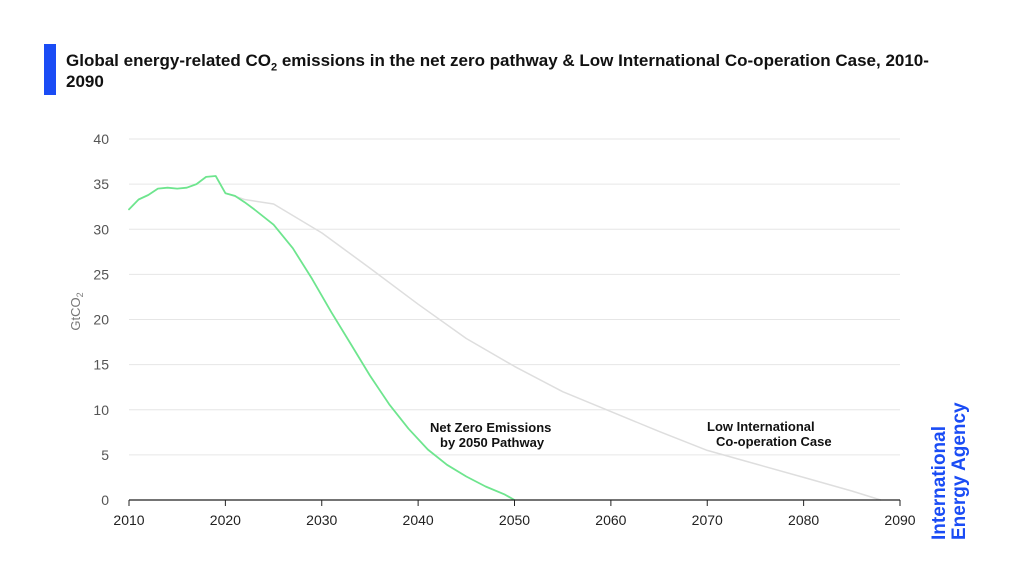 The width and height of the screenshot is (1024, 576). Describe the element at coordinates (101, 139) in the screenshot. I see `y-tick-label: 40` at that location.